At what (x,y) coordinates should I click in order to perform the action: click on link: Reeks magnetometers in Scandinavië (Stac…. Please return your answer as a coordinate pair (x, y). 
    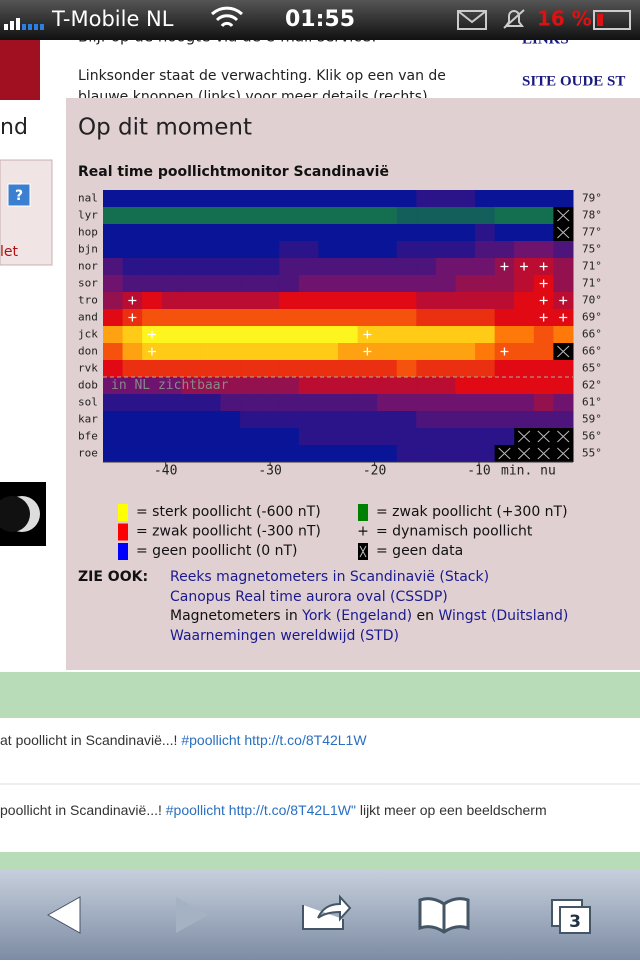
    Looking at the image, I should click on (329, 577).